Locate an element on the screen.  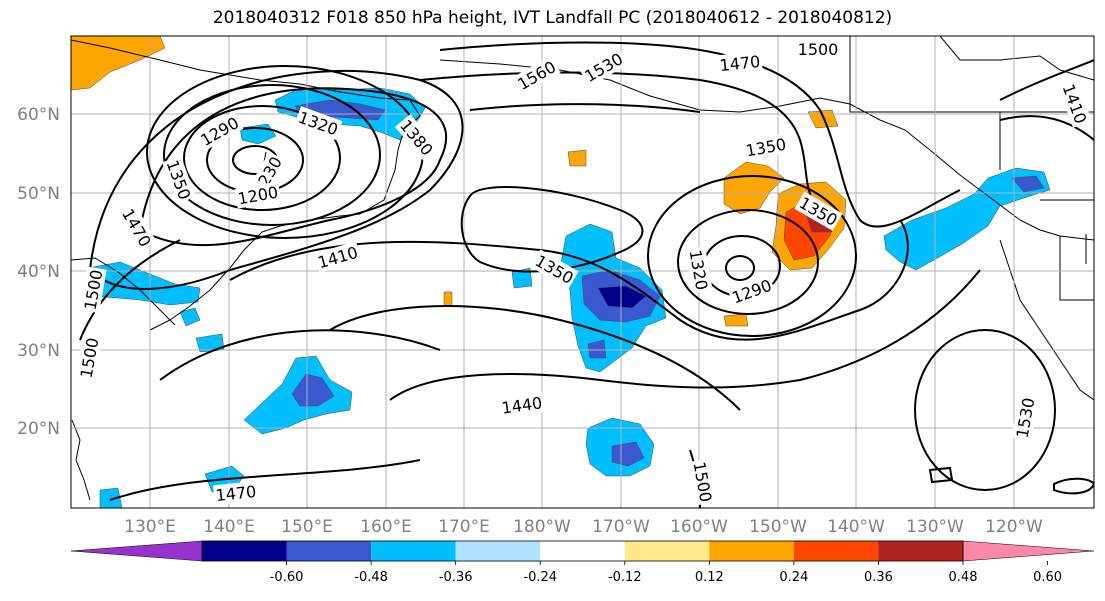
colorbar-tick-label: 0.36 is located at coordinates (878, 577).